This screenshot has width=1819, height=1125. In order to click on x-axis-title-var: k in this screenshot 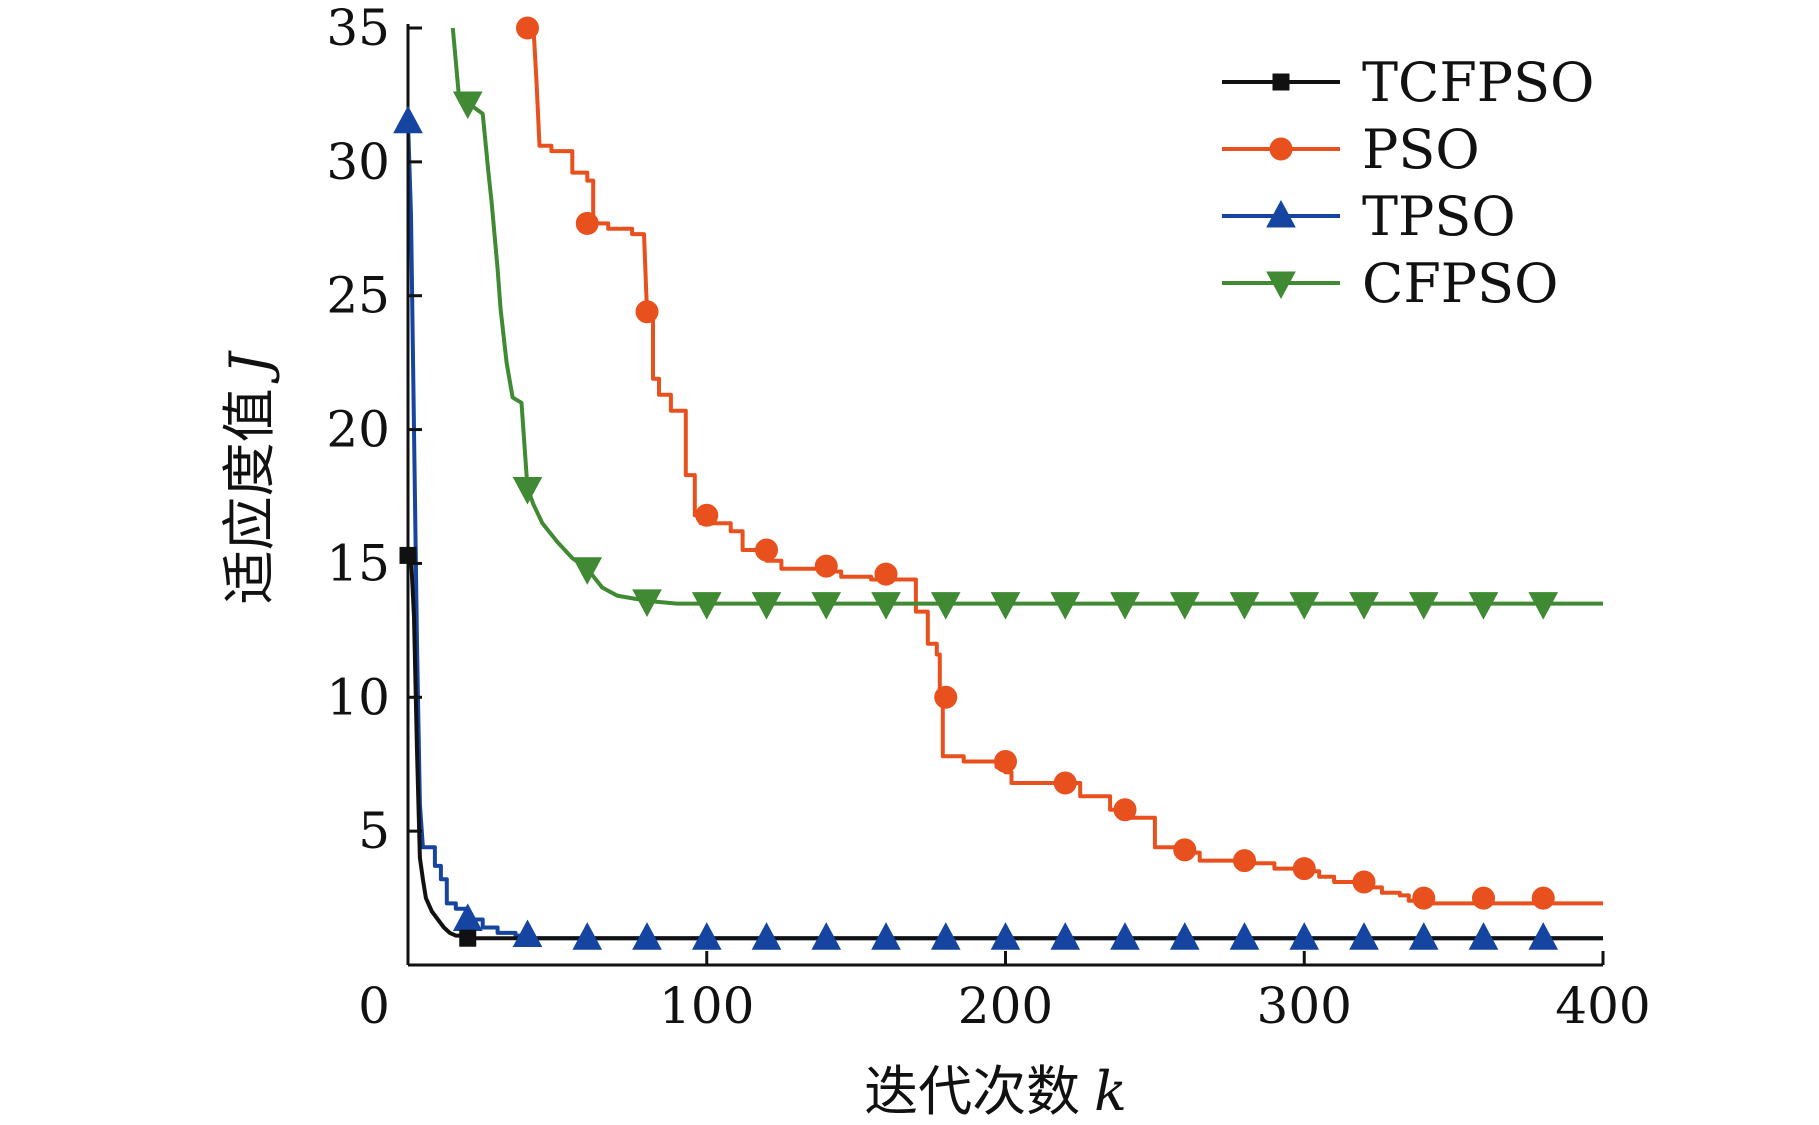, I will do `click(1110, 1091)`.